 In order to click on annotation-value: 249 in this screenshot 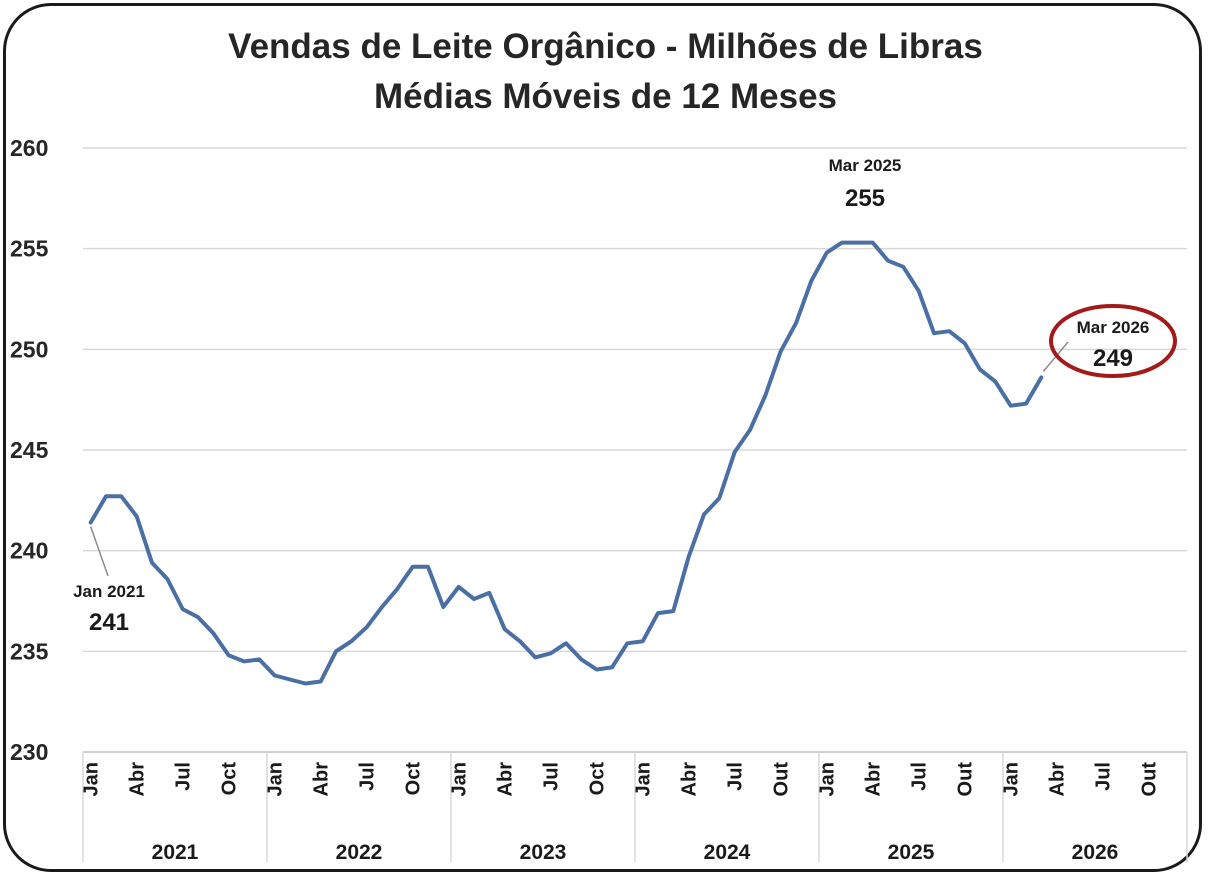, I will do `click(1113, 358)`.